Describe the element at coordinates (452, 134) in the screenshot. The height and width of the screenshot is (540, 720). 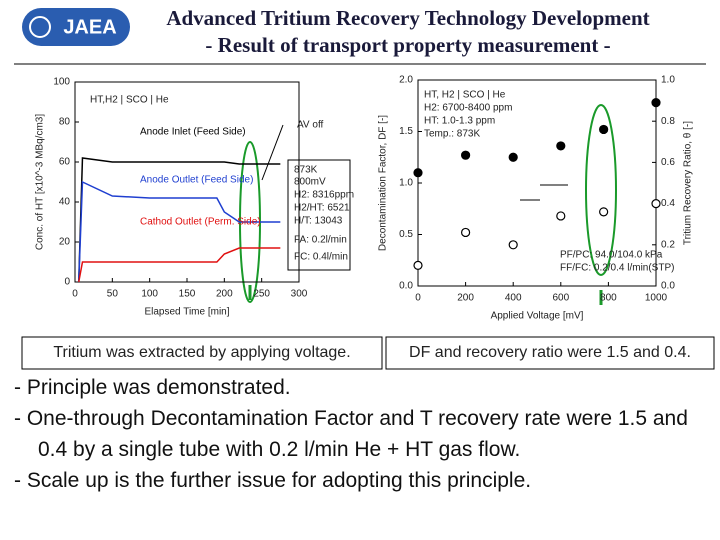
I see `annotation: Temp.: 873K` at that location.